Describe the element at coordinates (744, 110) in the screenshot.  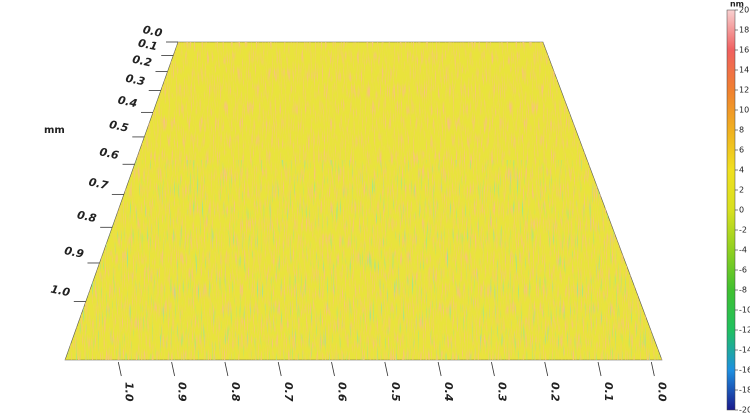
I see `colorbar-tick-label: 10` at that location.